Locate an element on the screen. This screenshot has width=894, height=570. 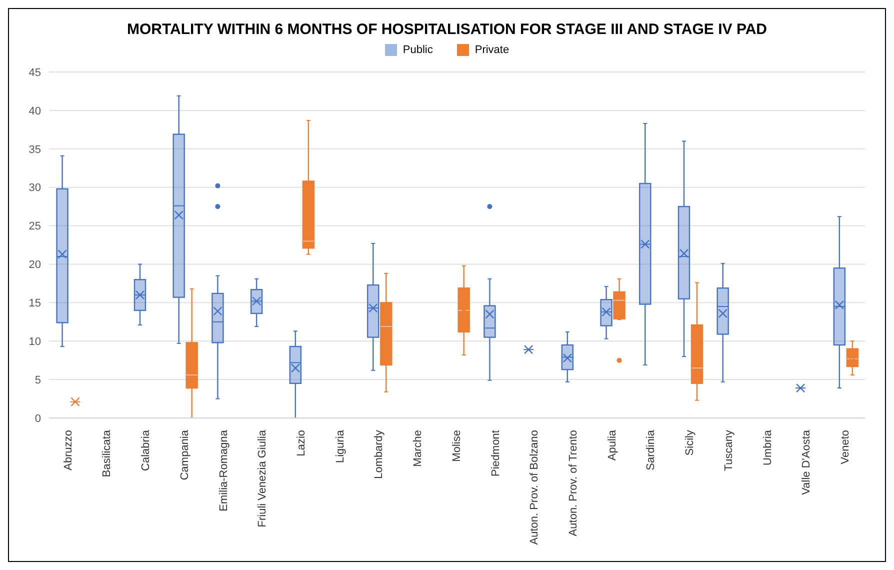
x-tick-label: Liguria is located at coordinates (340, 446).